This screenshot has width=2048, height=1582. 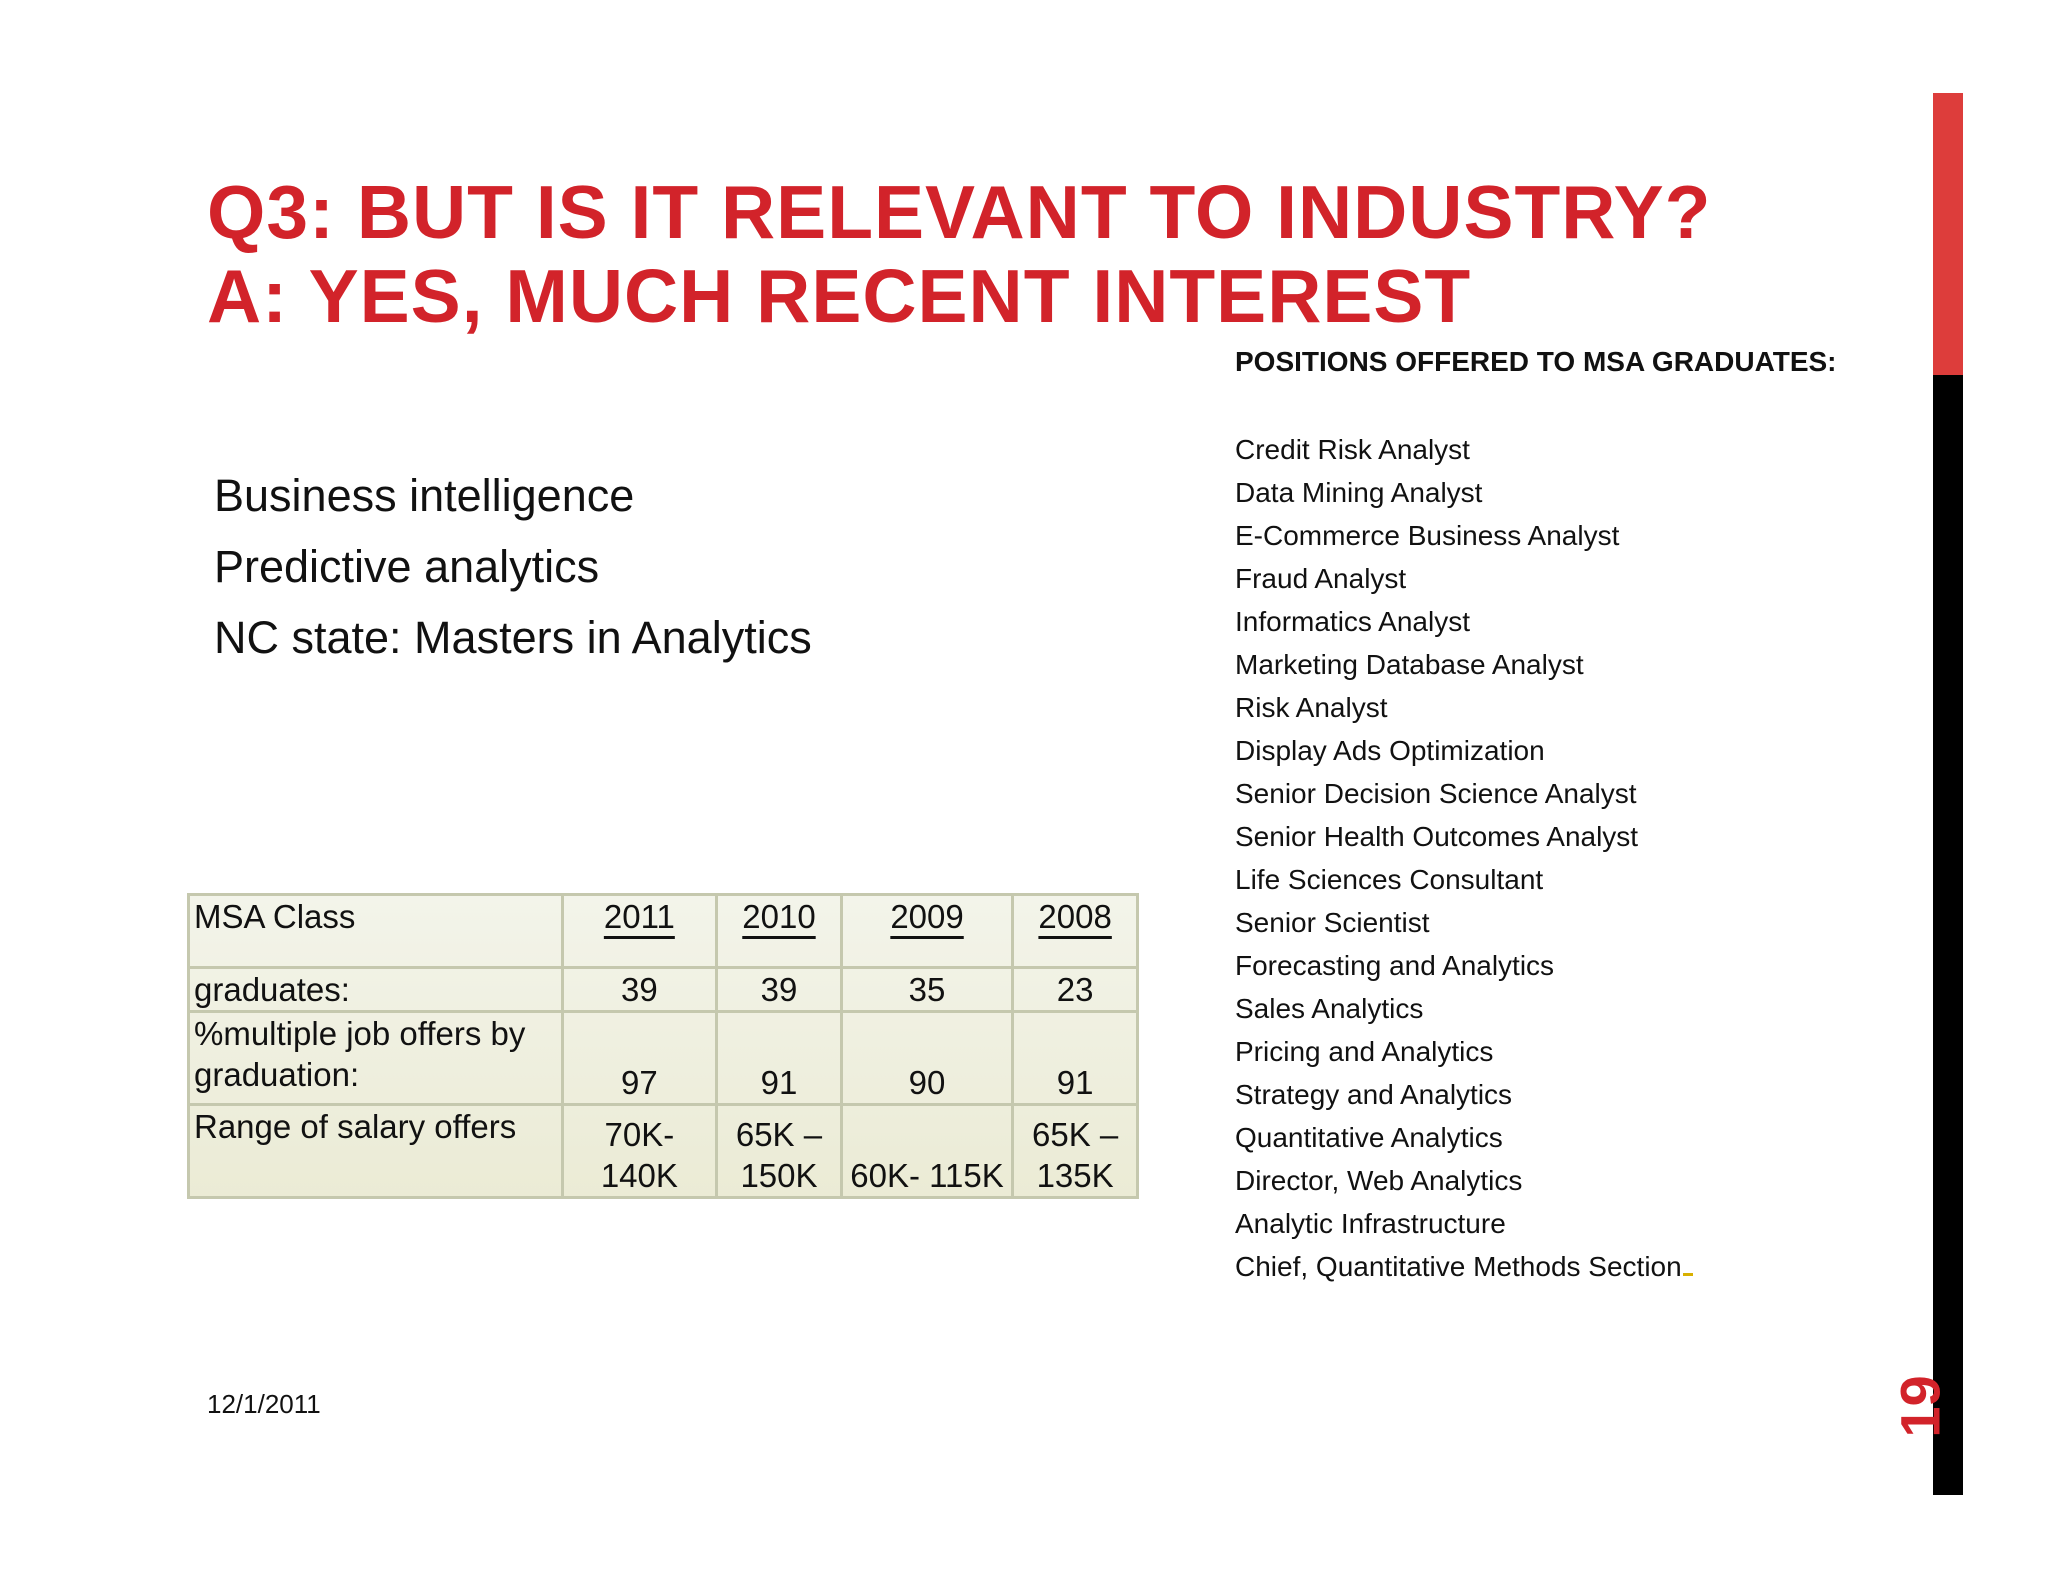 What do you see at coordinates (1332, 922) in the screenshot?
I see `position-item: Senior Scientist` at bounding box center [1332, 922].